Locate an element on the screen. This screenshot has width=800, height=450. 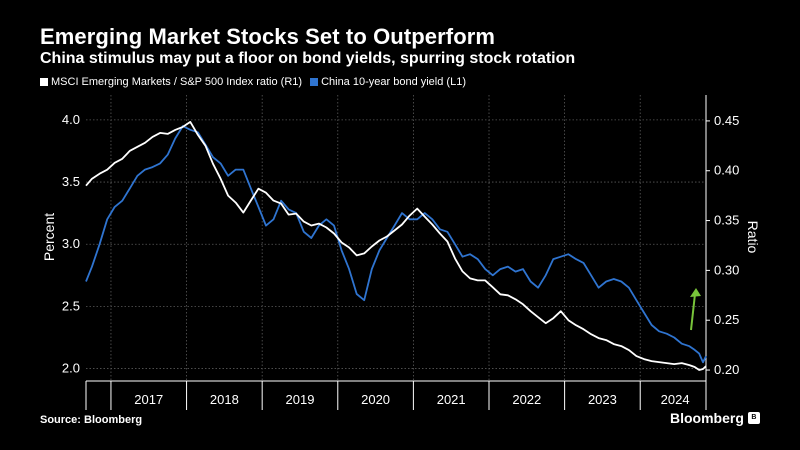
legend-swatch-yield is located at coordinates (314, 82).